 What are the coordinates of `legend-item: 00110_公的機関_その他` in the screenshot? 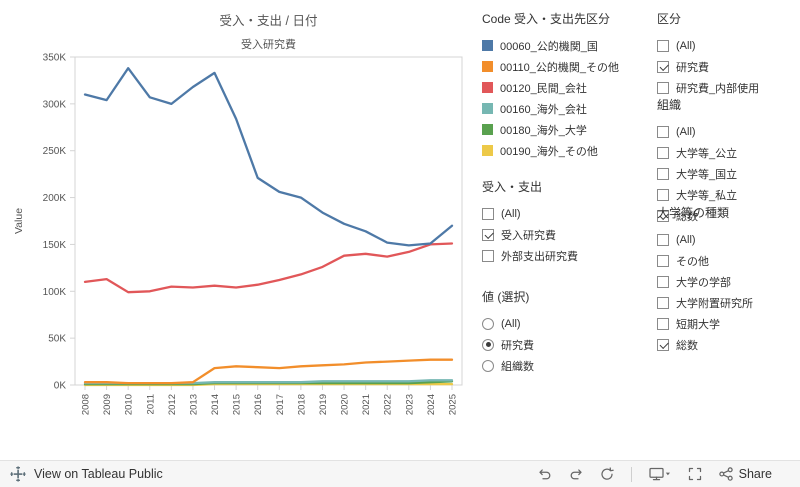 It's located at (567, 66).